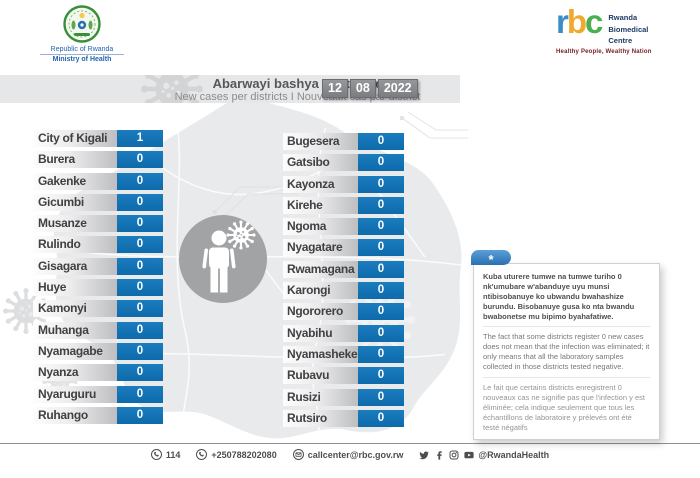 This screenshot has height=478, width=700. I want to click on district-cases-value: 1, so click(140, 138).